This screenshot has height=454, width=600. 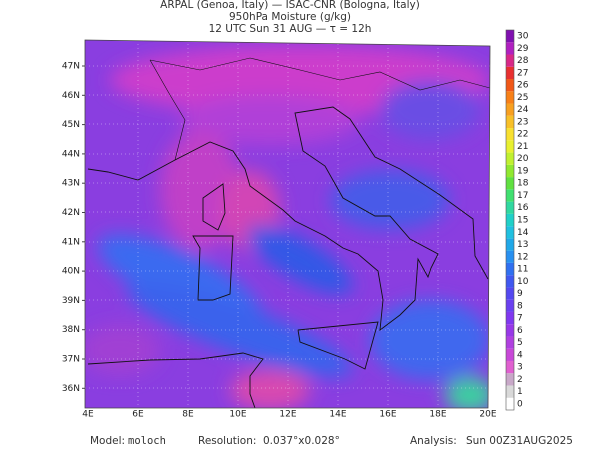 What do you see at coordinates (522, 135) in the screenshot?
I see `colorbar-label: 22` at bounding box center [522, 135].